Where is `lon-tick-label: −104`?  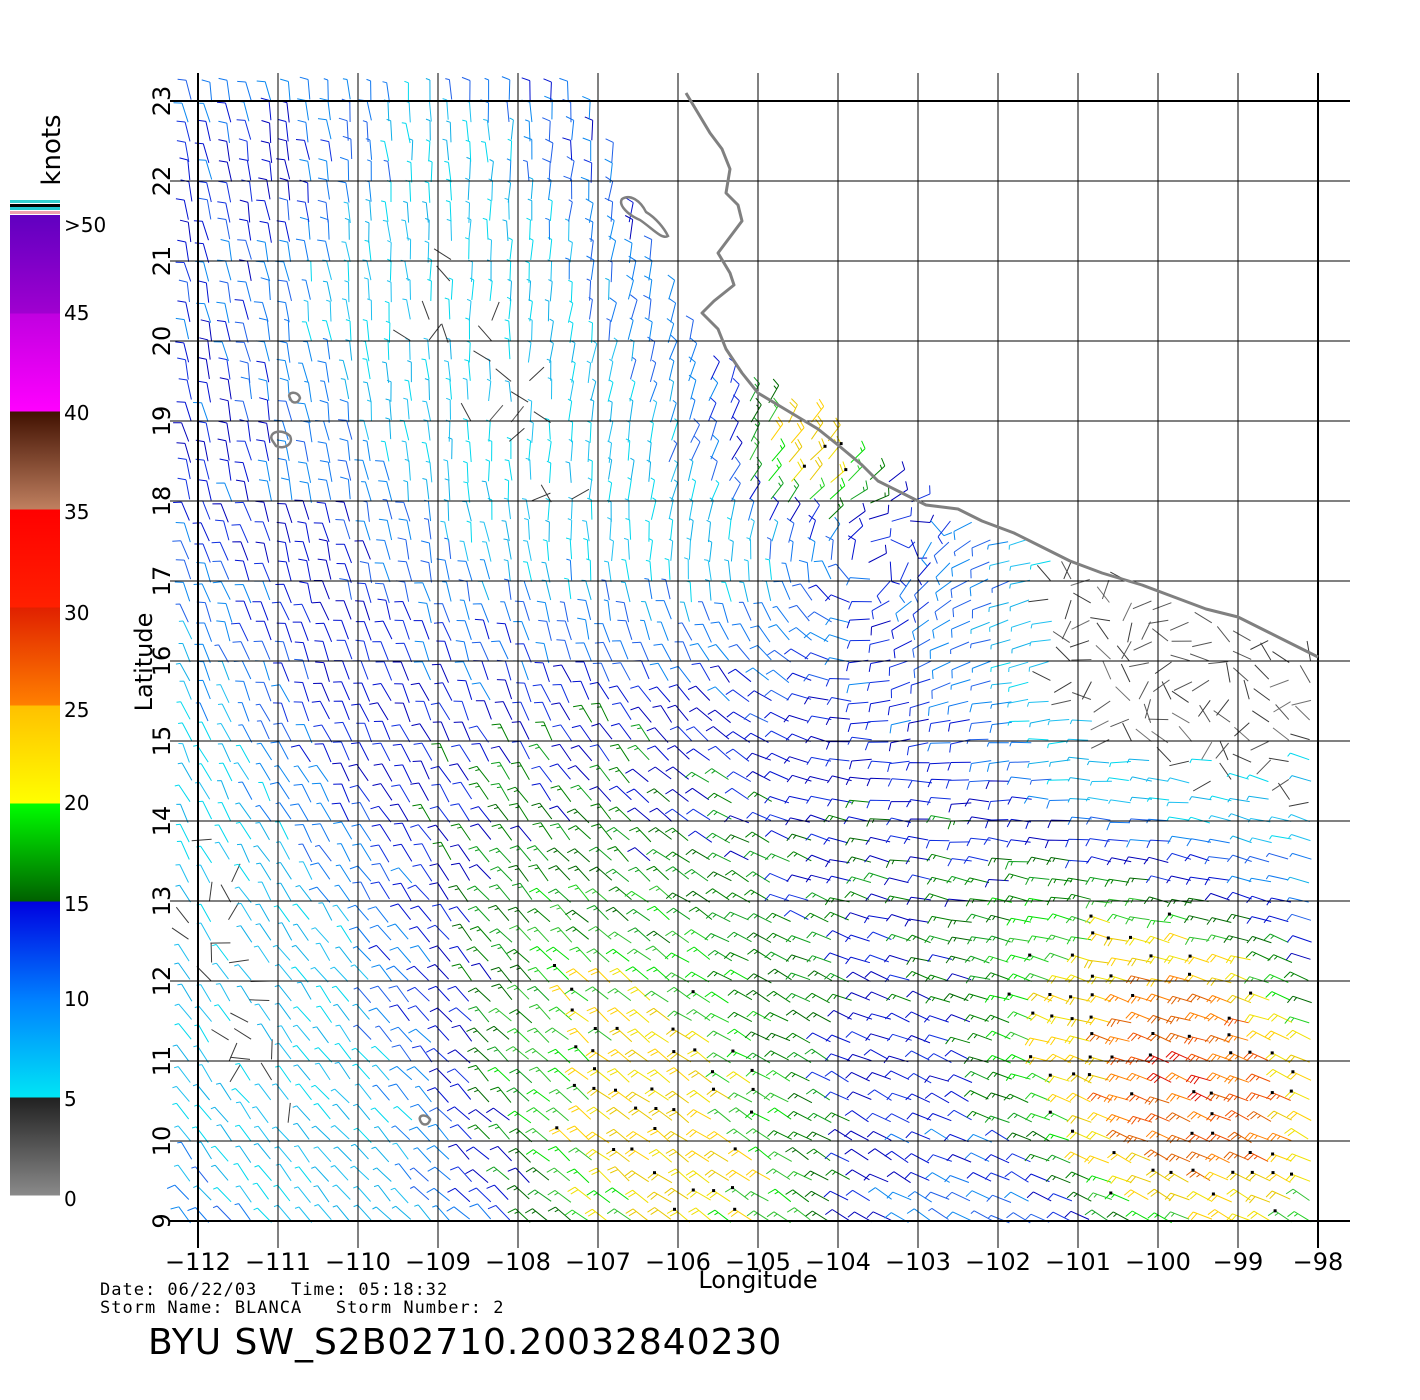
lon-tick-label: −104 is located at coordinates (838, 1262).